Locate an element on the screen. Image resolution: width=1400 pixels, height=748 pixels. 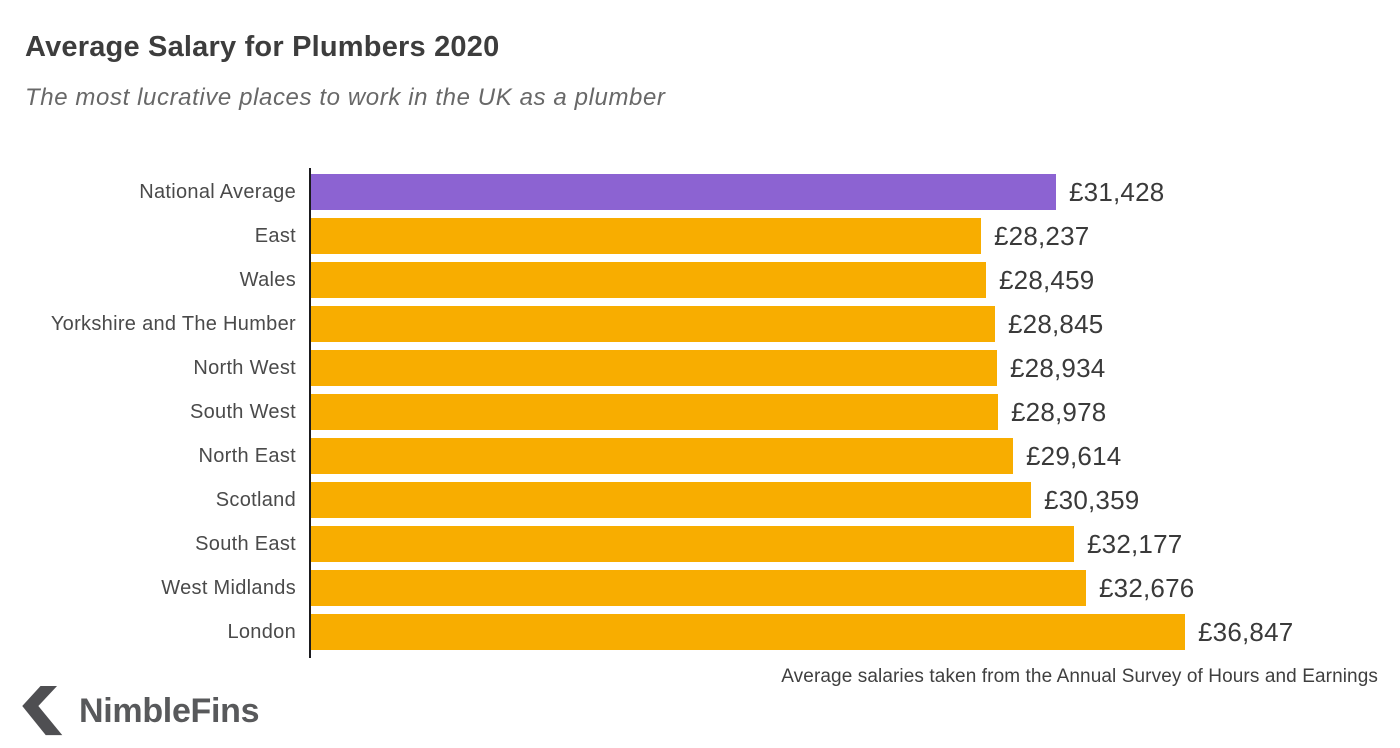
chart-row: Scotland £30,359 is located at coordinates (705, 500).